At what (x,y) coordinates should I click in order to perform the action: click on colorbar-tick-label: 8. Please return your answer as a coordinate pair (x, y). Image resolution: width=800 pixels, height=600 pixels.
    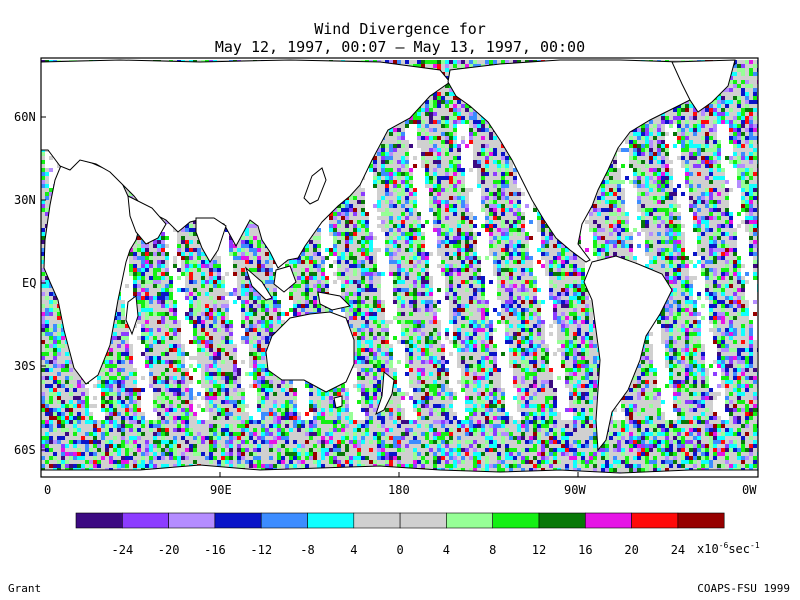
    Looking at the image, I should click on (493, 550).